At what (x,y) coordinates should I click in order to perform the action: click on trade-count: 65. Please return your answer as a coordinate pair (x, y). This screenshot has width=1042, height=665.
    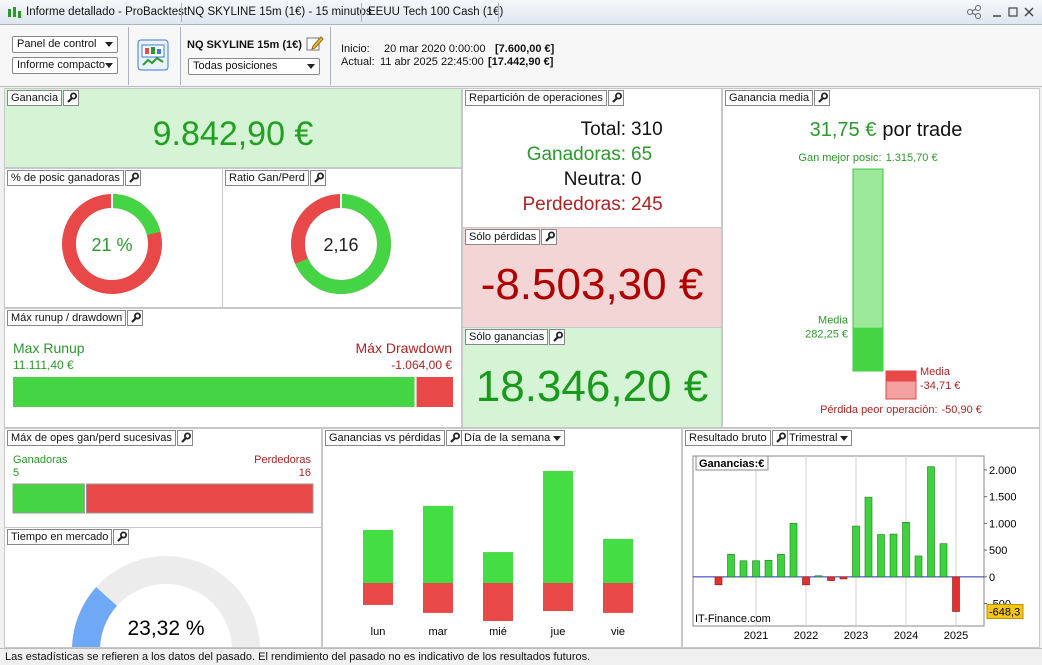
    Looking at the image, I should click on (641, 154).